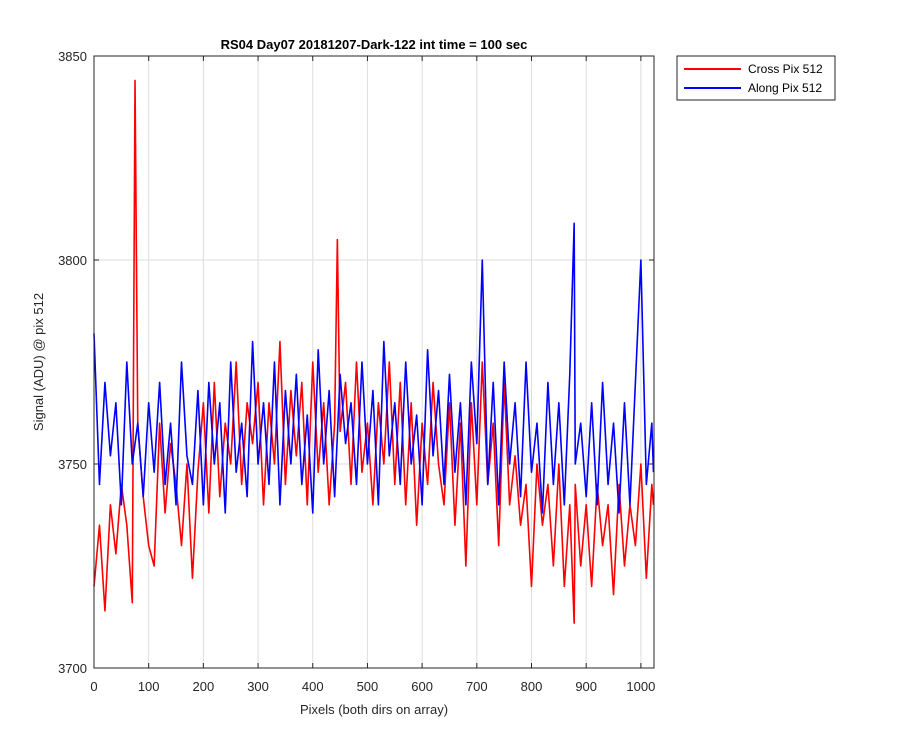 This screenshot has height=755, width=900. Describe the element at coordinates (93, 686) in the screenshot. I see `x-tick-label: 0` at that location.